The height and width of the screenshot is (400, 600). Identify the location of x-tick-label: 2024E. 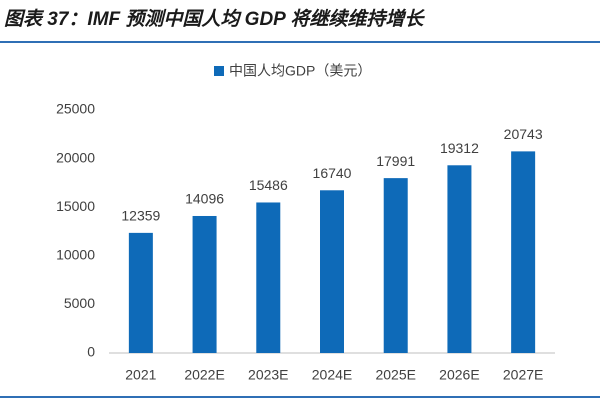
(332, 375).